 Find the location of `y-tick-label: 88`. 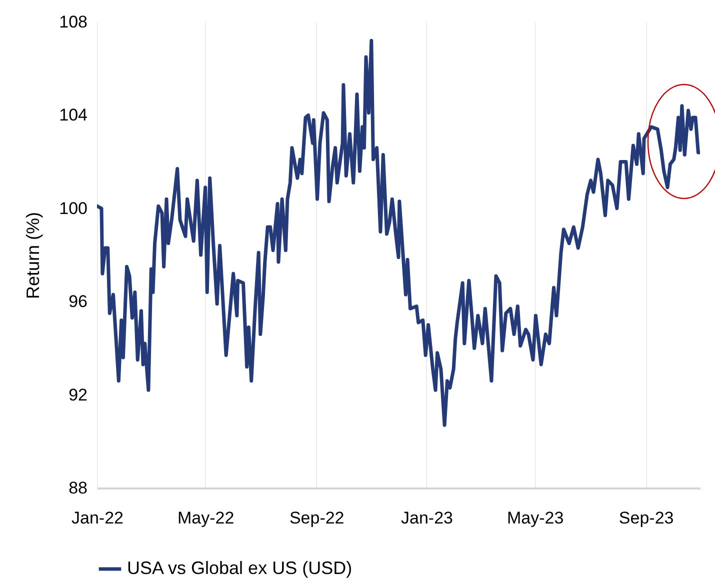

y-tick-label: 88 is located at coordinates (78, 488).